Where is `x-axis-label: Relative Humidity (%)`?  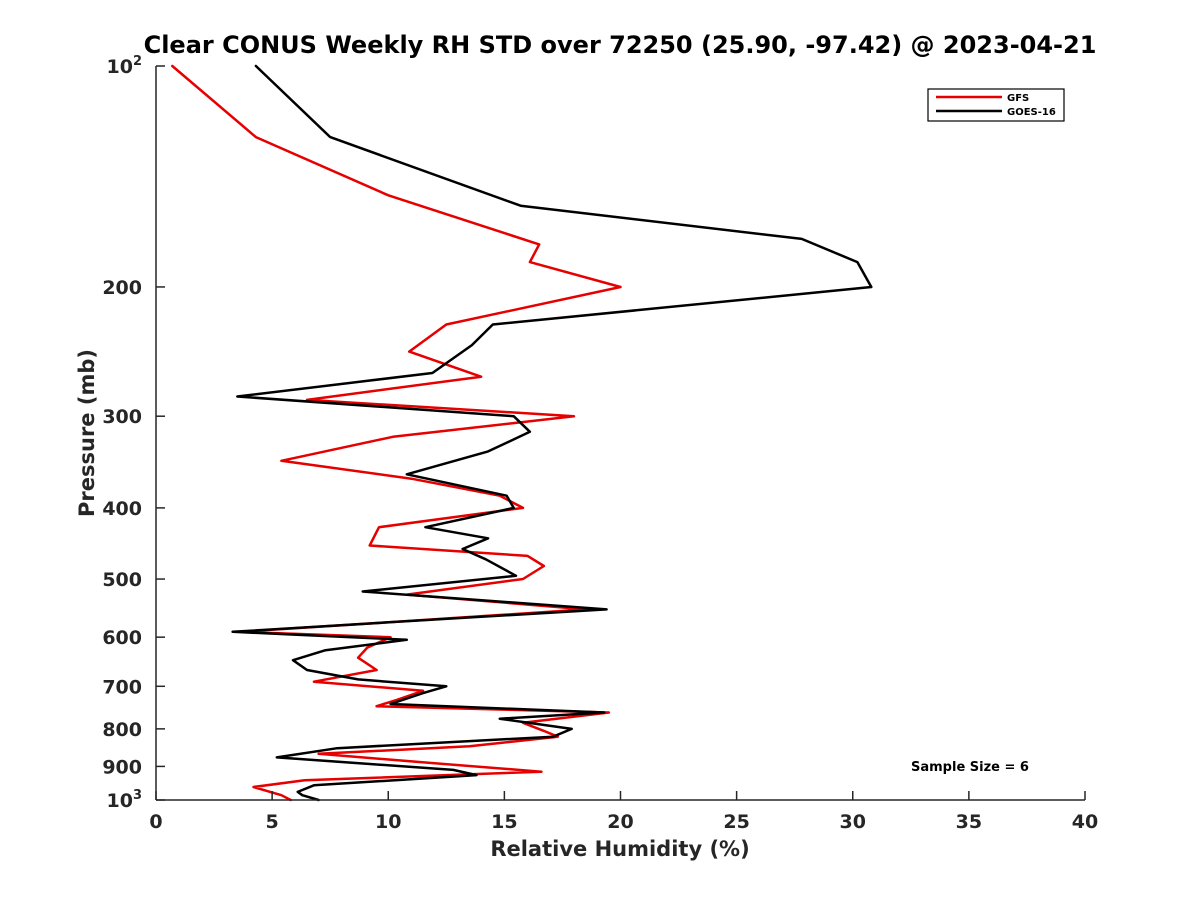
x-axis-label: Relative Humidity (%) is located at coordinates (619, 849).